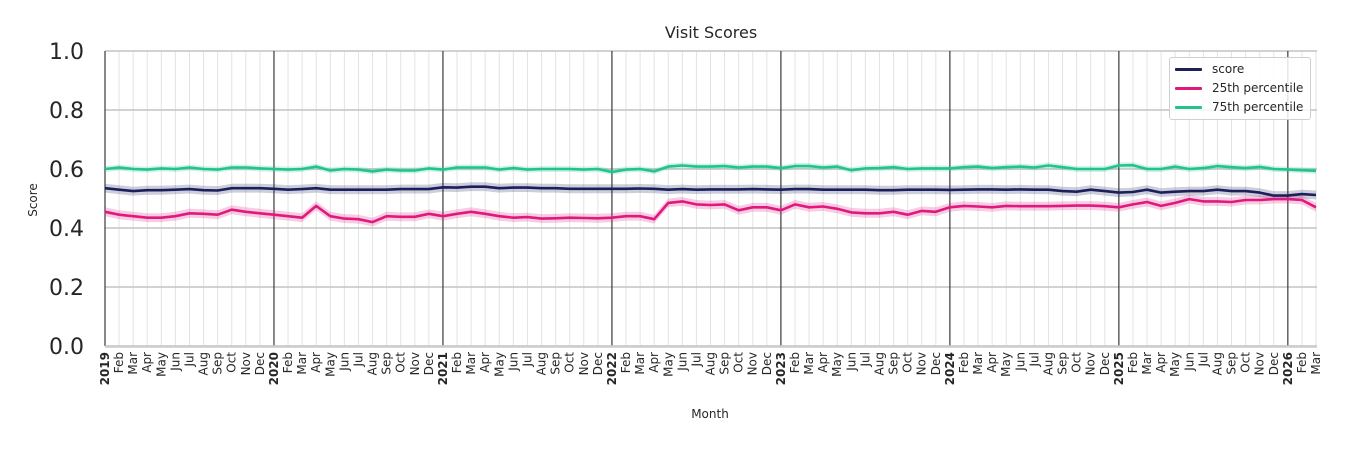 The image size is (1350, 450). Describe the element at coordinates (66, 200) in the screenshot. I see `y-axis-ticks: 0.0 0.2 0.4 0.6 0.8 1.0` at that location.